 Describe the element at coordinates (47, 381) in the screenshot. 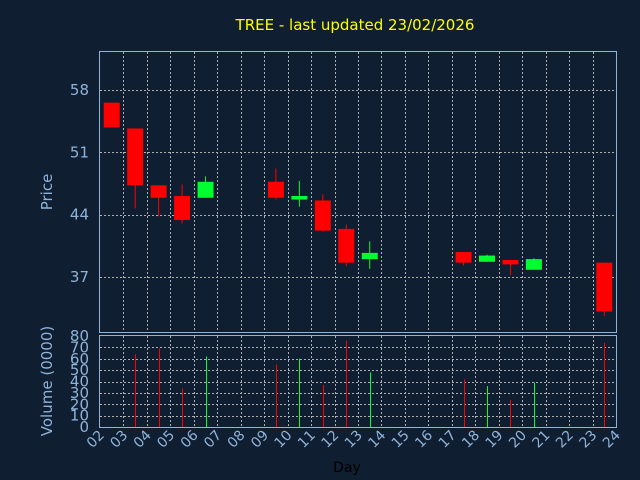

I see `volume-axis-label: Volume (0000)` at that location.